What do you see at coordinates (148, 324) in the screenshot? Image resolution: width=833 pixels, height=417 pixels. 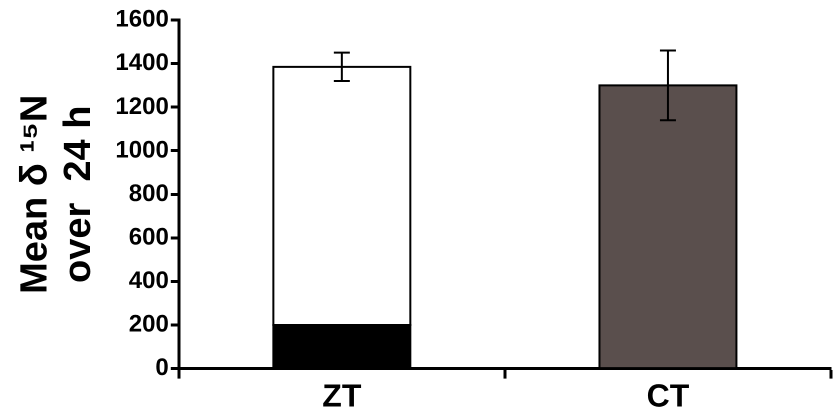 I see `y-tick-label: 200` at bounding box center [148, 324].